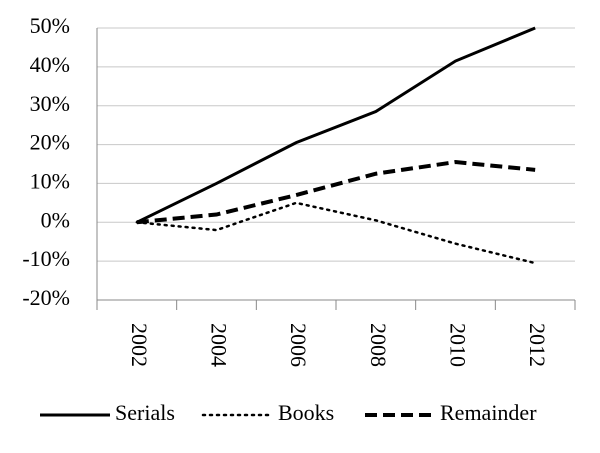 The height and width of the screenshot is (453, 600). Describe the element at coordinates (145, 412) in the screenshot. I see `legend-label: Serials` at that location.